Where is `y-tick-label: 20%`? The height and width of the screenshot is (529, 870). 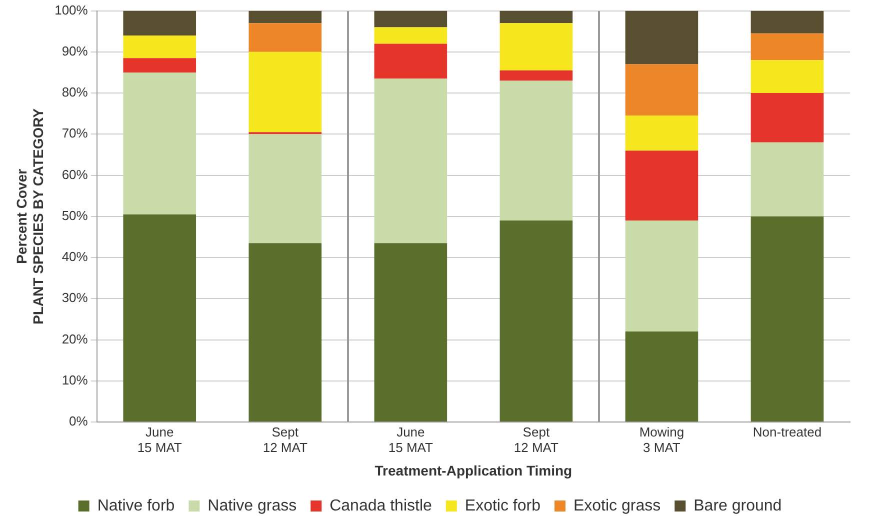
y-tick-label: 20% is located at coordinates (75, 338).